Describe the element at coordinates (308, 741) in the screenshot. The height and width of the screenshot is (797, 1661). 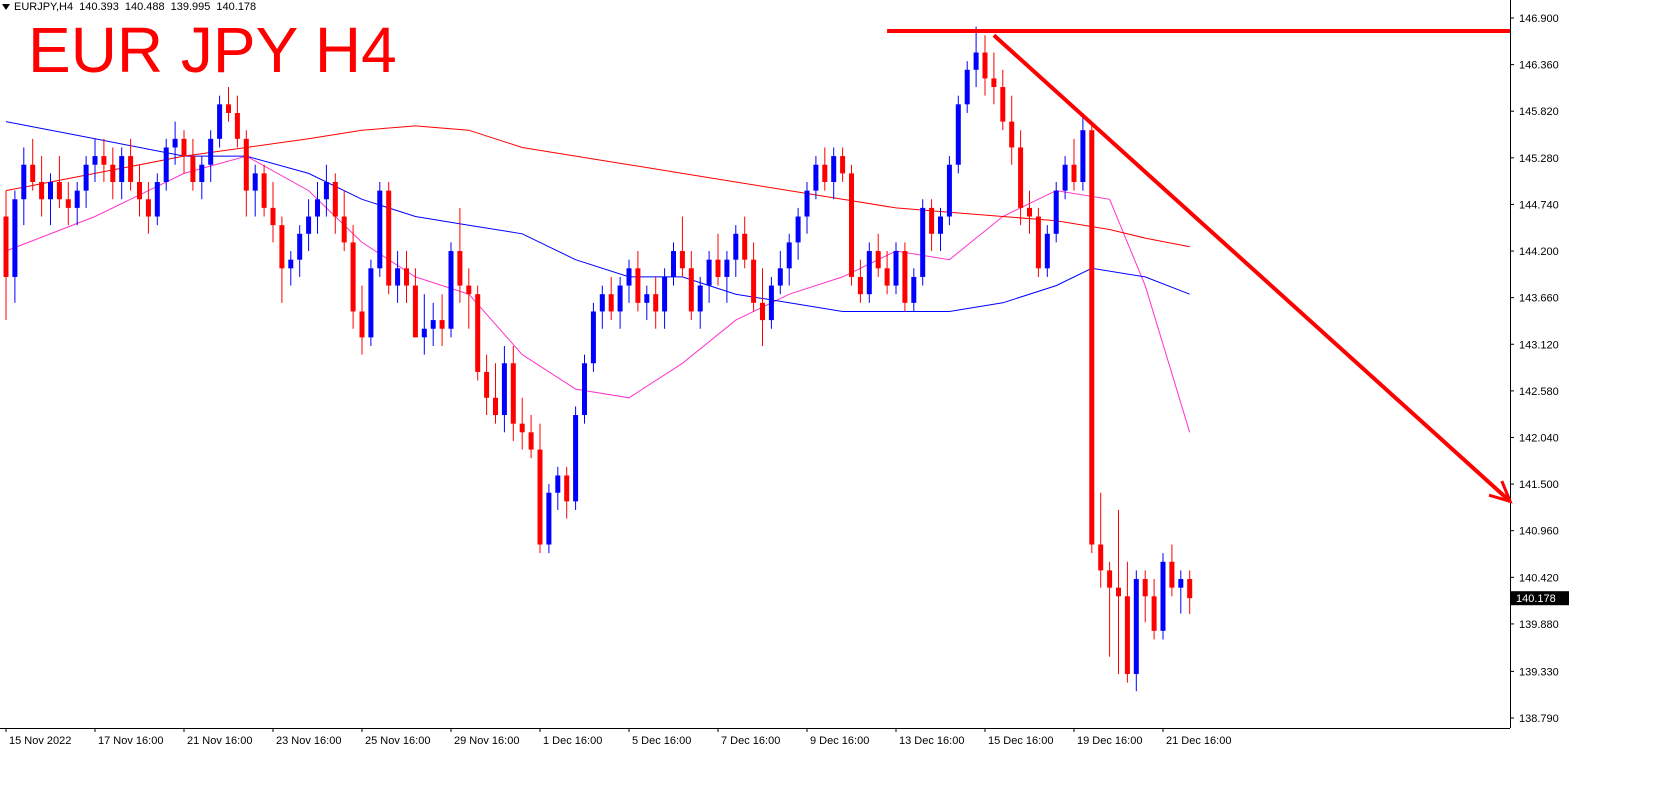
I see `time-tick-label: 23 Nov 16:00` at that location.